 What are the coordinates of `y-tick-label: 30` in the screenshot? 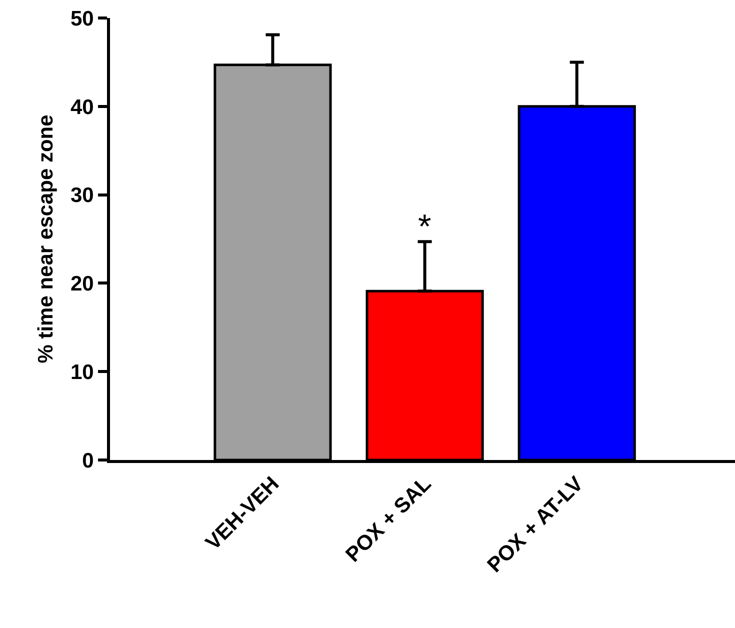 It's located at (82, 196).